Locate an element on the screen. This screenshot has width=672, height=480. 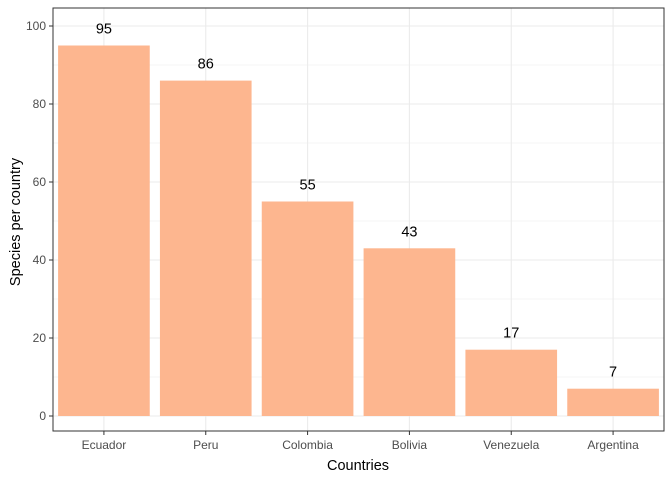
data-label-bolivia: 43 is located at coordinates (409, 232).